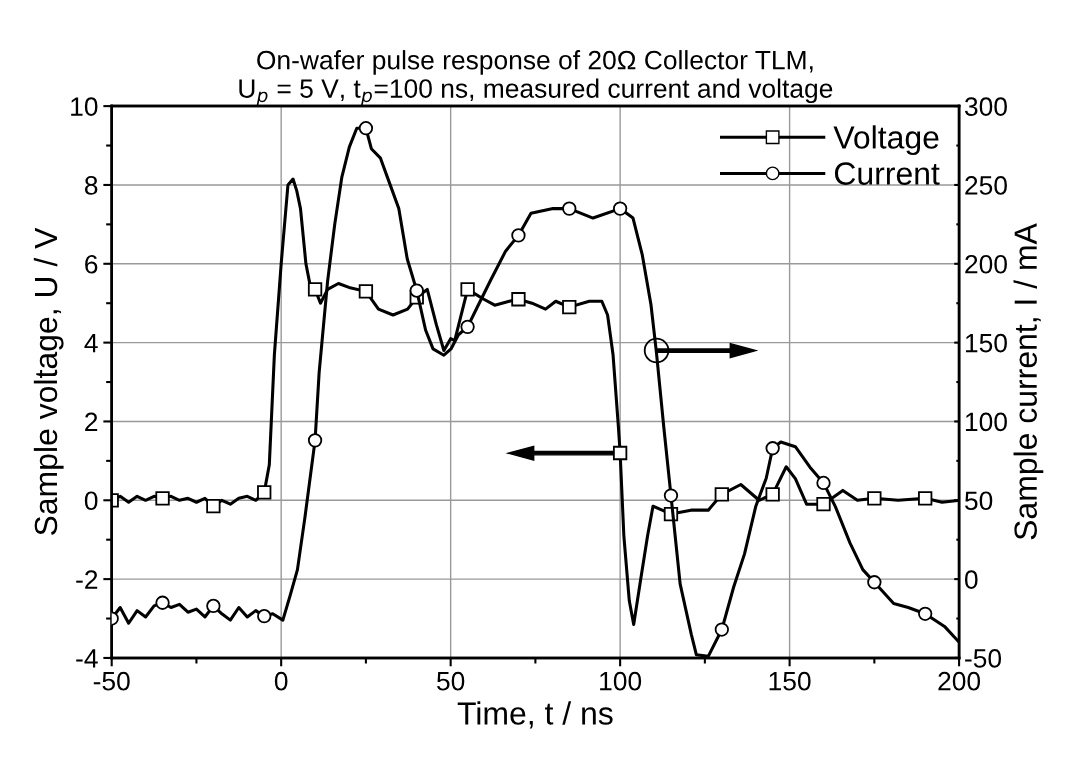 This screenshot has width=1074, height=758. What do you see at coordinates (536, 78) in the screenshot?
I see `chart-title: On-wafer pulse response of 20Ω Collector TLM, U$_{p}$ = 5 V, t$_{p}$=100 ns, measured current and voltage` at bounding box center [536, 78].